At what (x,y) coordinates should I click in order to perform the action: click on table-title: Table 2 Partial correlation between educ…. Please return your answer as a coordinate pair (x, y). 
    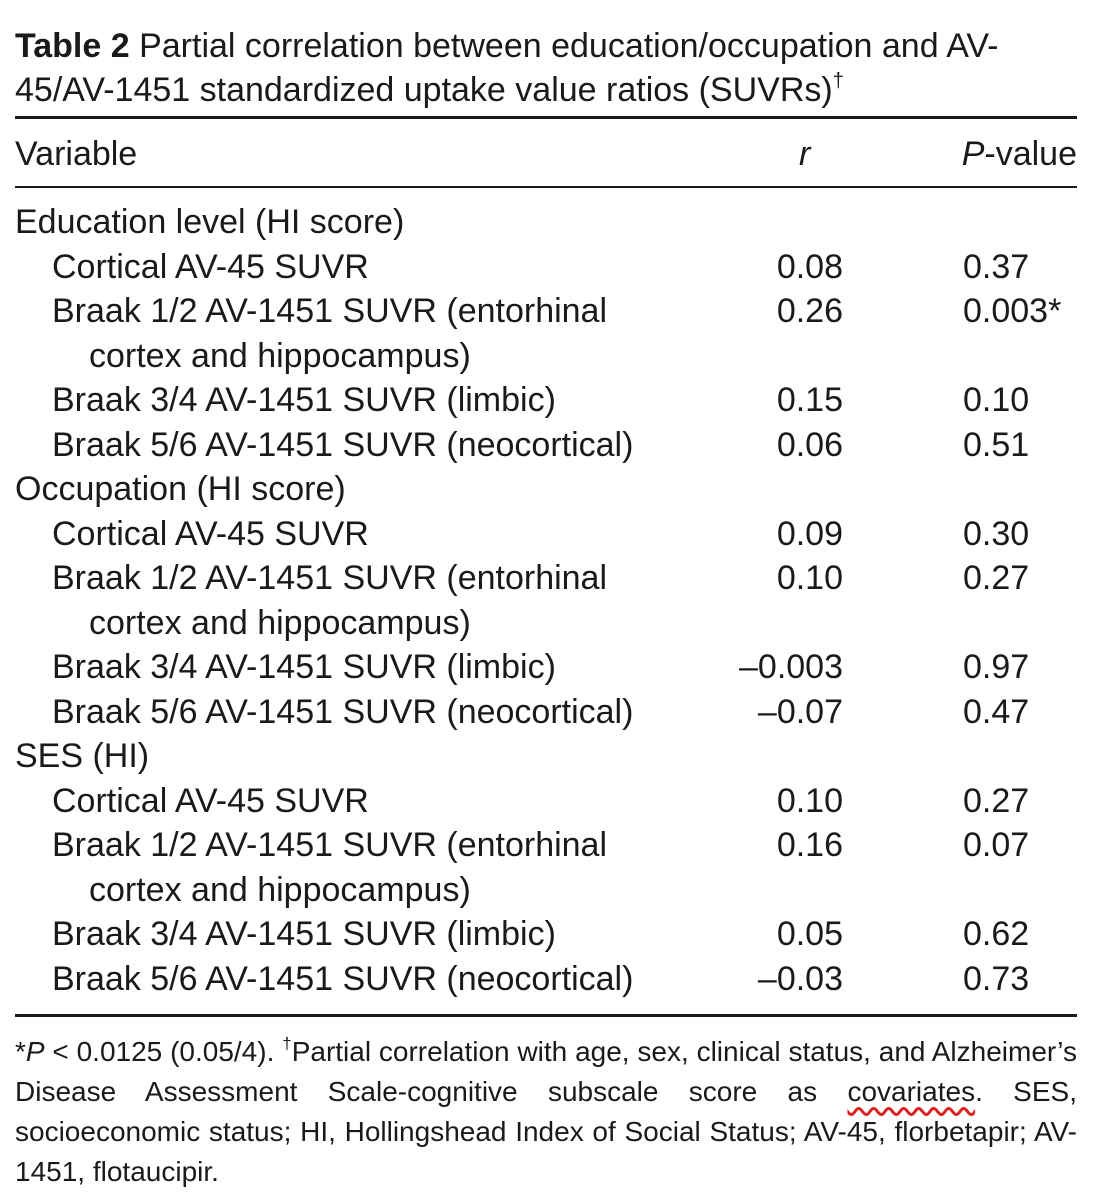
    Looking at the image, I should click on (546, 68).